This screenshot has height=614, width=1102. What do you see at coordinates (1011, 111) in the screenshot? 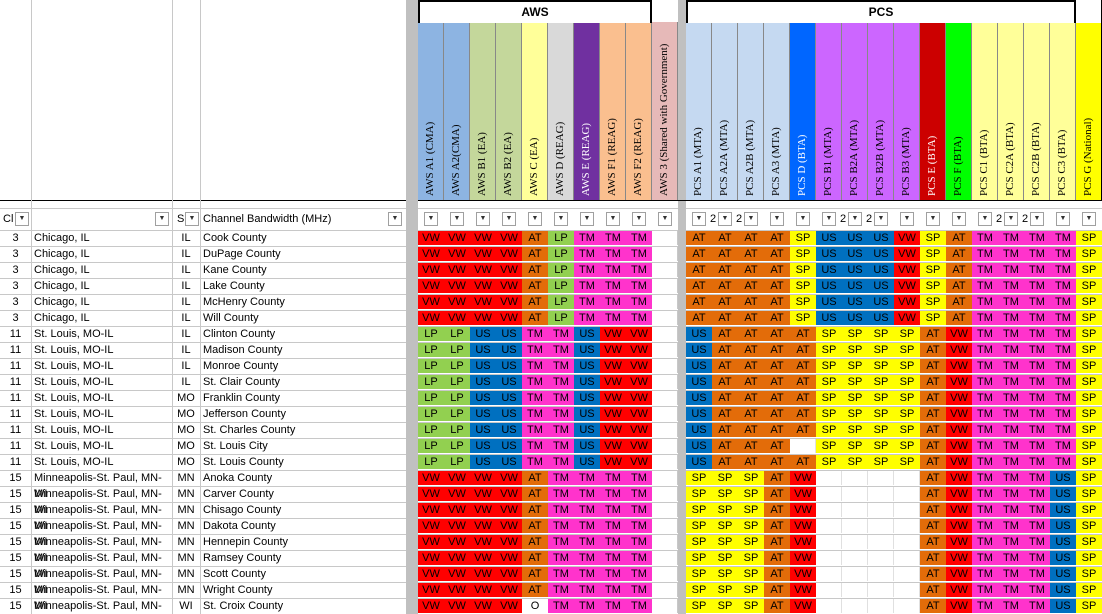
I see `header-col-23: PCS C2A (BTA)` at bounding box center [1011, 111].